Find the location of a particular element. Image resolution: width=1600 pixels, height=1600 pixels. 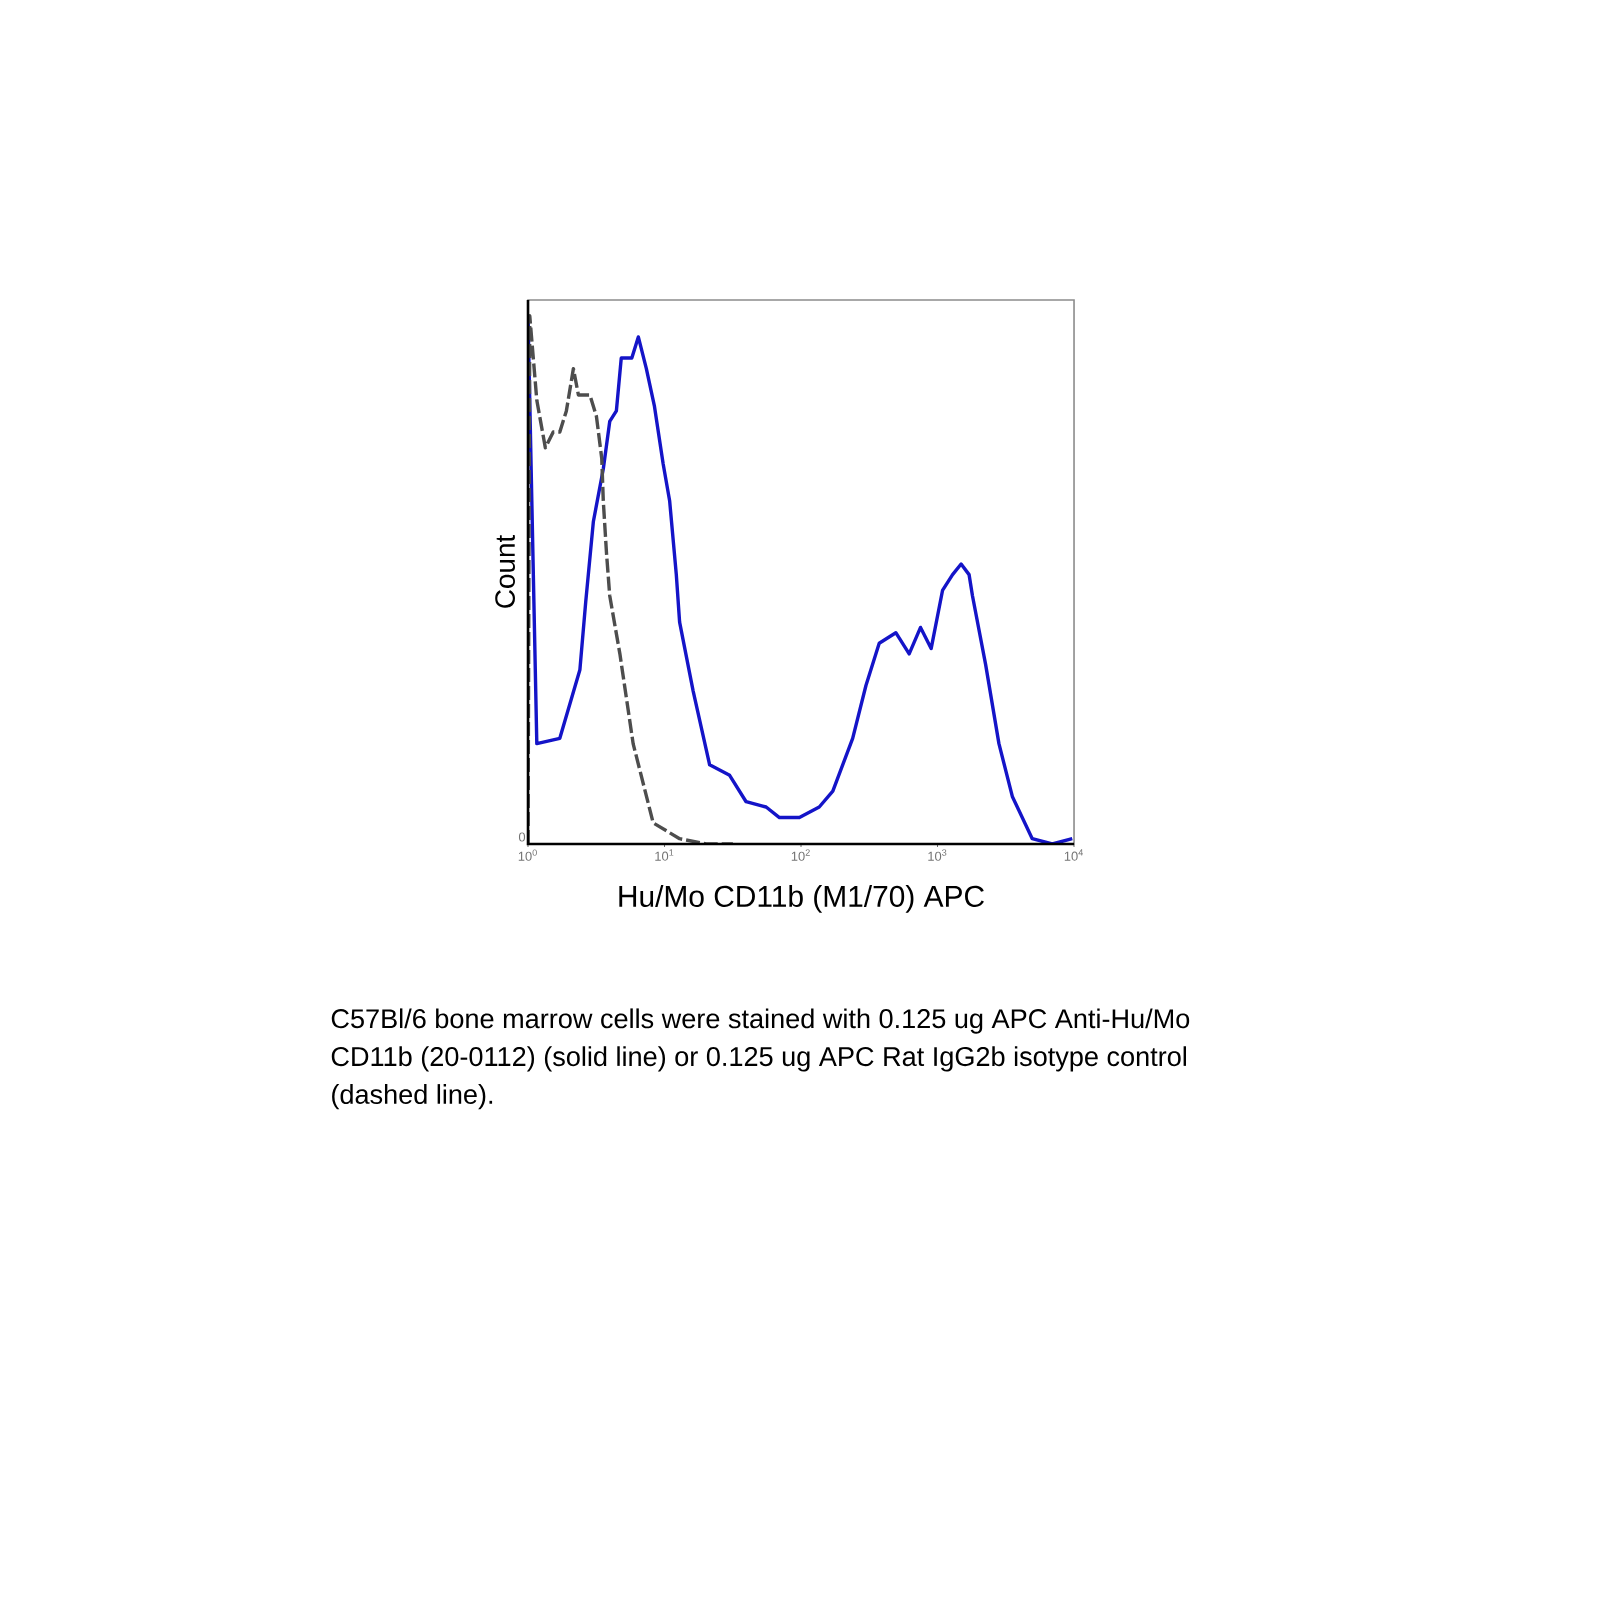

y-axis-title: Count is located at coordinates (505, 571).